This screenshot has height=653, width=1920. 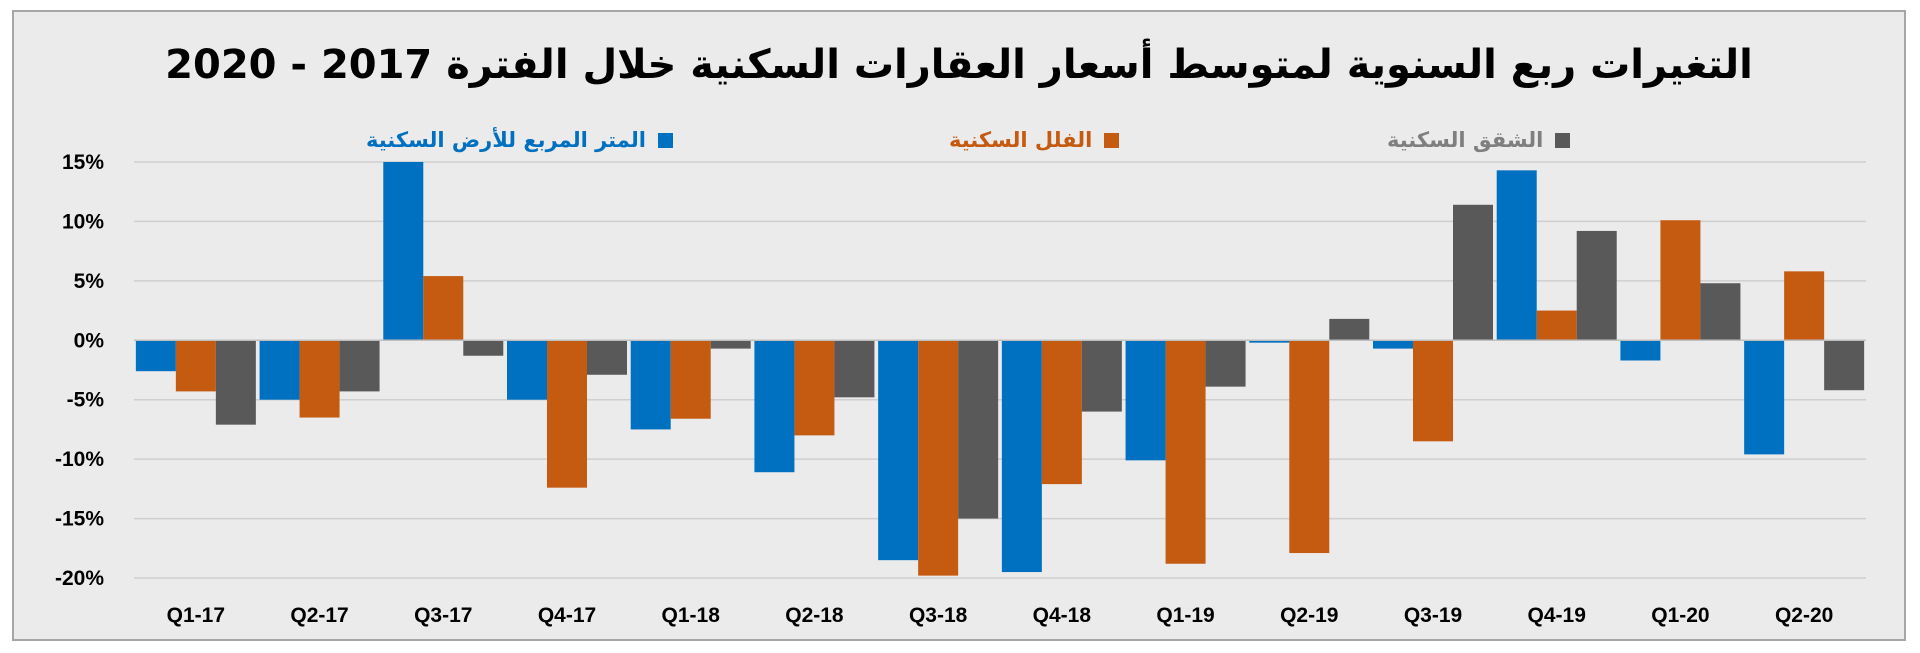 What do you see at coordinates (89, 340) in the screenshot?
I see `y-tick-label: 0%` at bounding box center [89, 340].